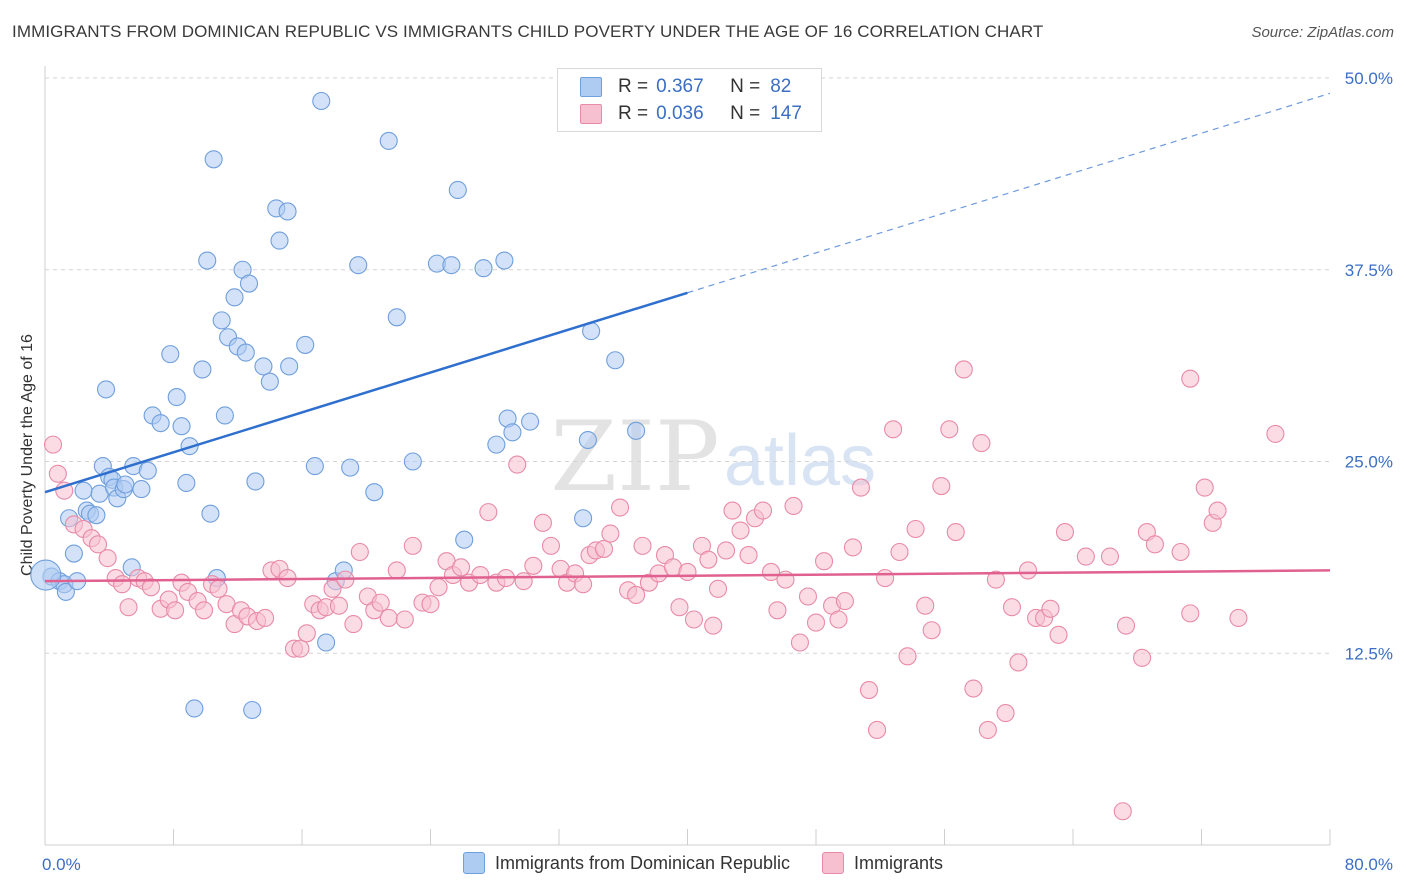  What do you see at coordinates (680, 86) in the screenshot?
I see `r-value: 0.367` at bounding box center [680, 86].